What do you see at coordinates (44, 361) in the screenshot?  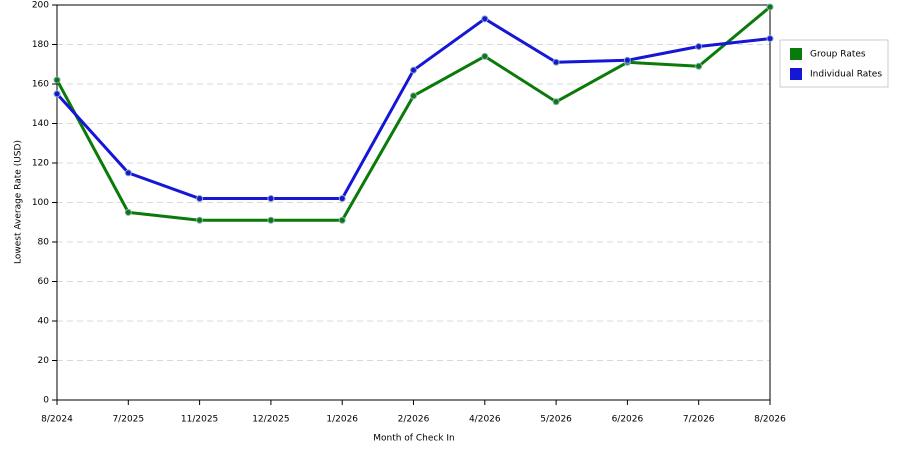 I see `y-tick-label: 20` at bounding box center [44, 361].